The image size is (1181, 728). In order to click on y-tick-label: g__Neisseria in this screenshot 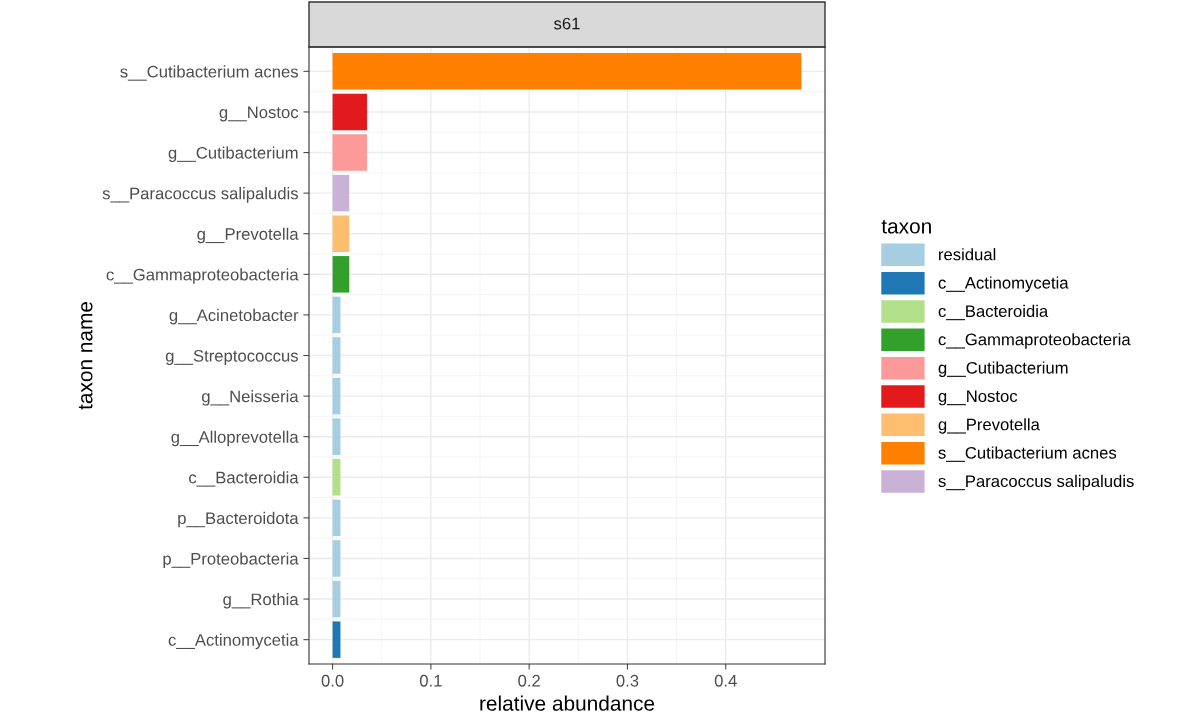, I will do `click(250, 398)`.